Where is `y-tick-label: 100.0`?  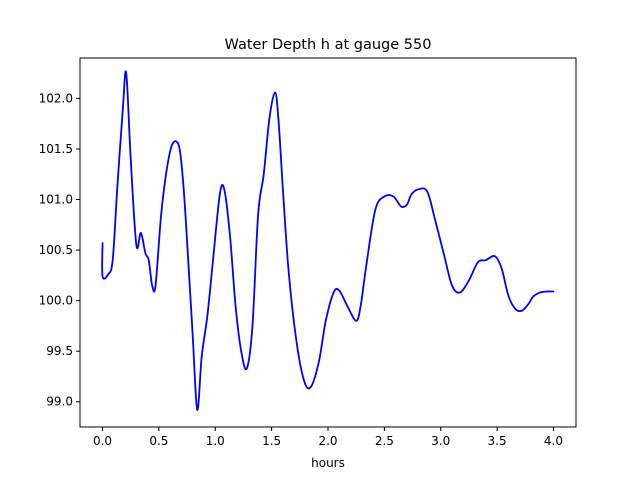
y-tick-label: 100.0 is located at coordinates (56, 301).